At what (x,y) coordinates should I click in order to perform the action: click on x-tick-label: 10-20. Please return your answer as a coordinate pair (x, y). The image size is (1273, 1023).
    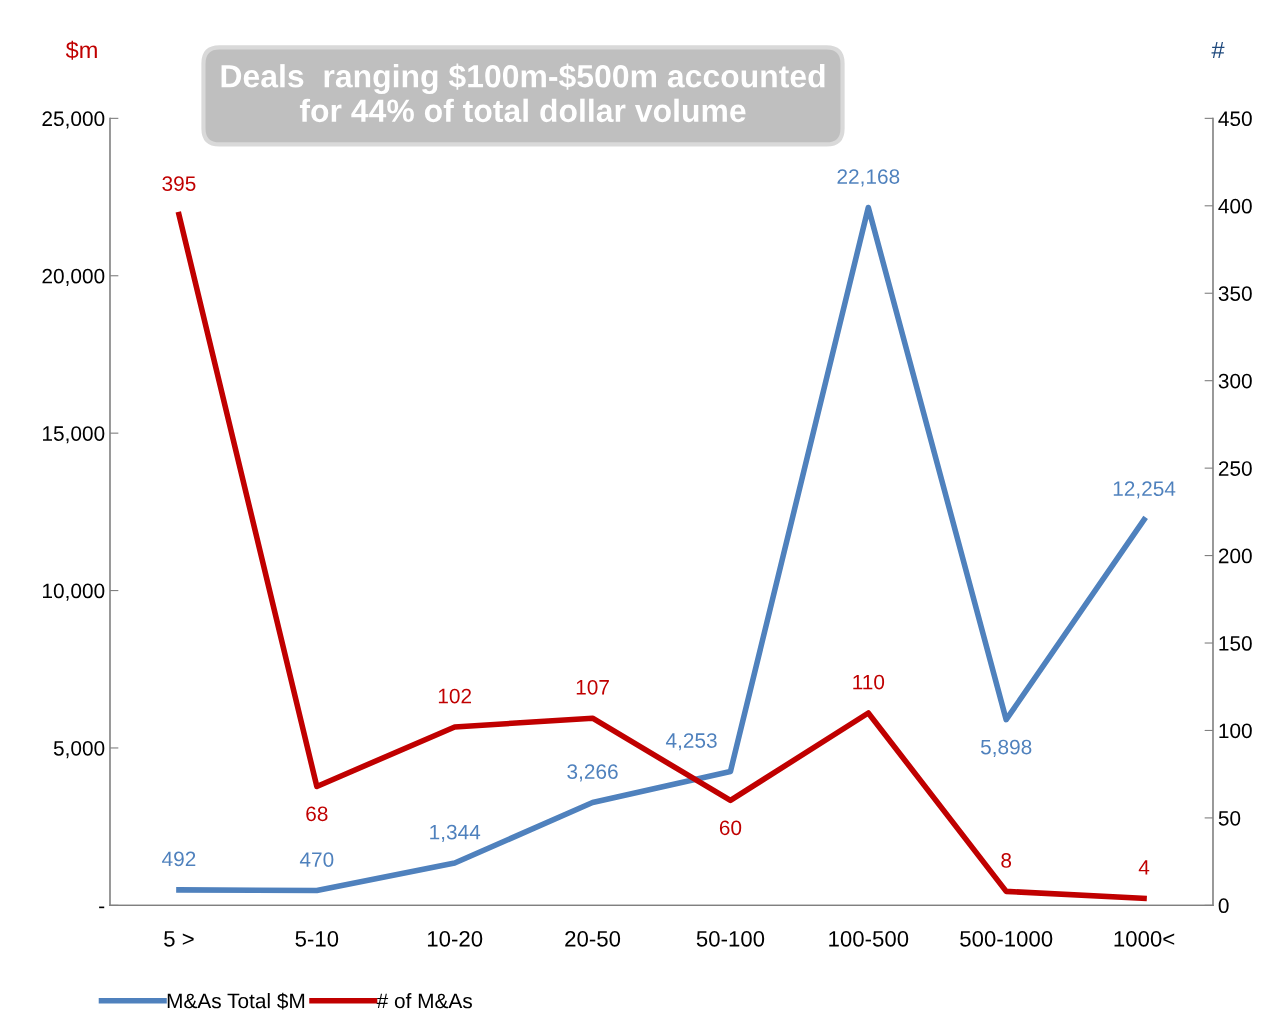
    Looking at the image, I should click on (455, 938).